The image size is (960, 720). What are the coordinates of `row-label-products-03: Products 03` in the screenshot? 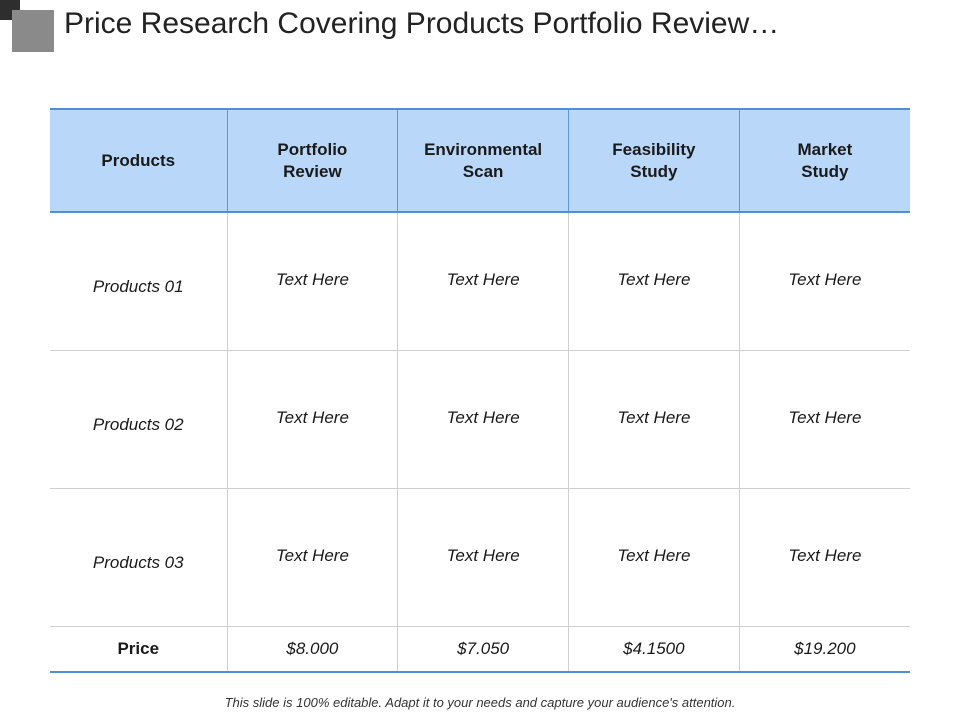 It's located at (138, 557).